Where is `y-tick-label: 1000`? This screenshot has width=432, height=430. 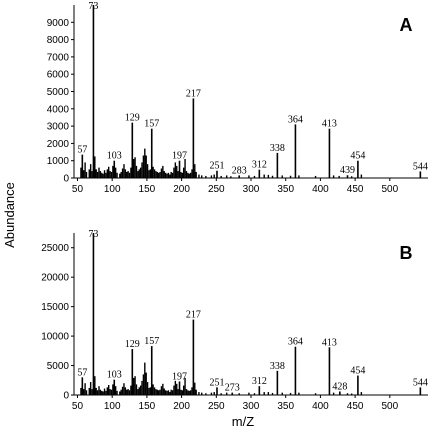 y-tick-label: 1000 is located at coordinates (58, 161).